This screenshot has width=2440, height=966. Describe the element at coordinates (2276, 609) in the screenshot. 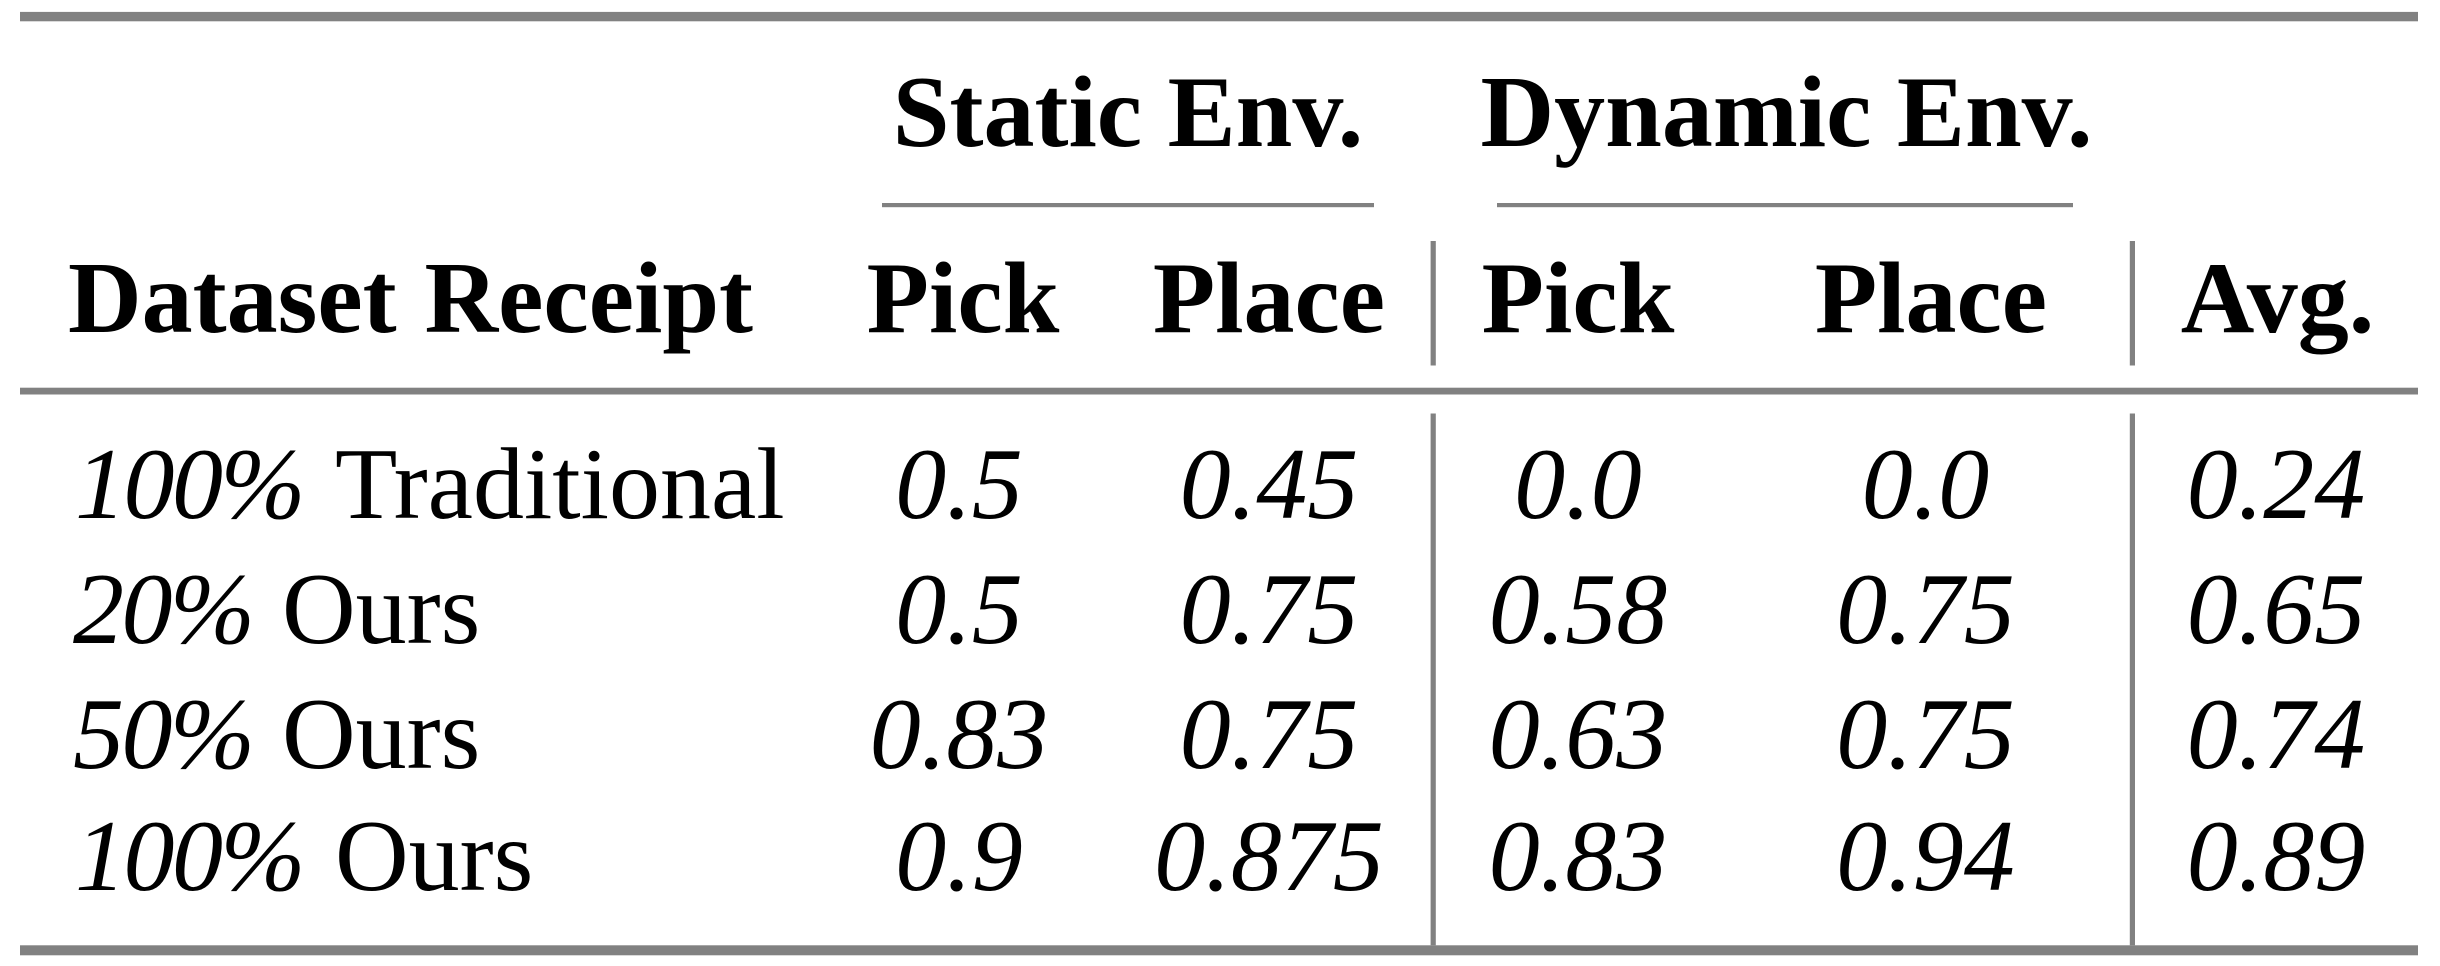

I see `svg-text: 0.65` at that location.